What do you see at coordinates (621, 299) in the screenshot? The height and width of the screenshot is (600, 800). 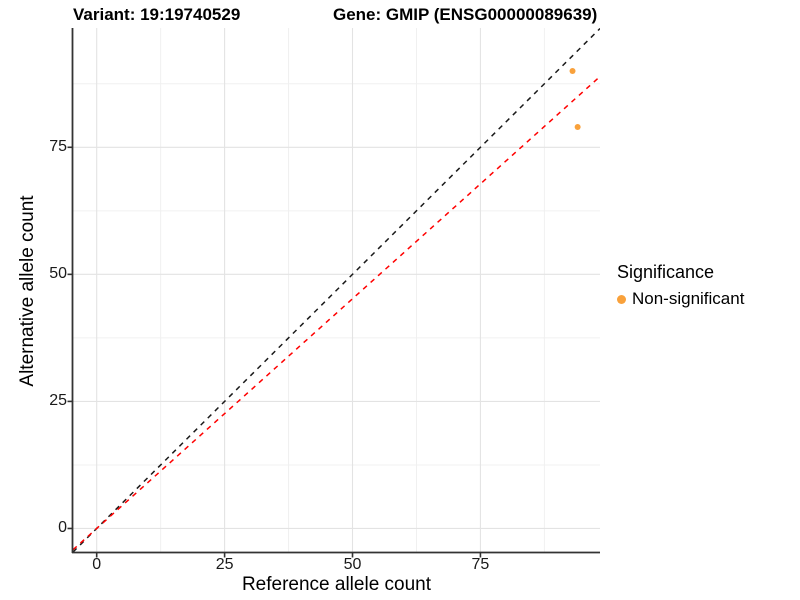 I see `legend-key-dot-icon` at bounding box center [621, 299].